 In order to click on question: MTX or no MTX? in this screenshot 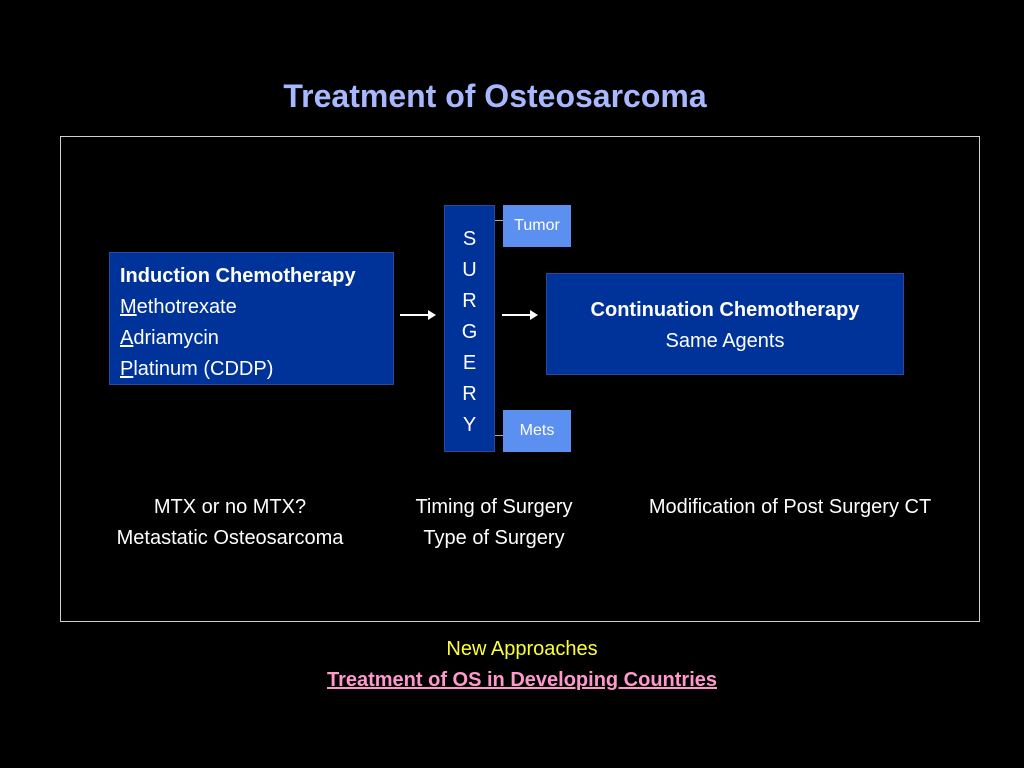, I will do `click(230, 507)`.